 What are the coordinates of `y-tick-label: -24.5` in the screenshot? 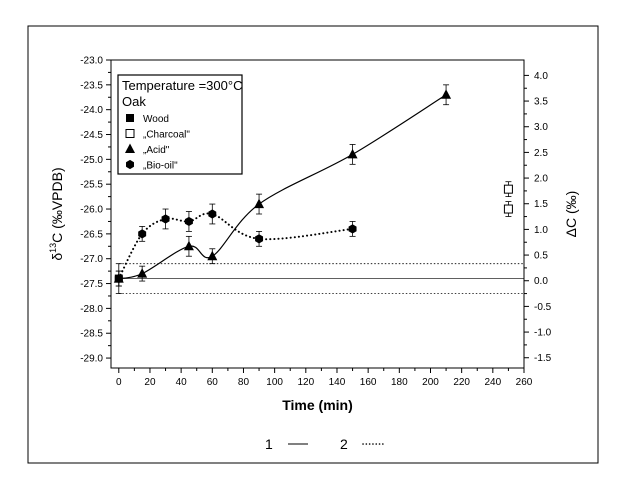 It's located at (91, 135).